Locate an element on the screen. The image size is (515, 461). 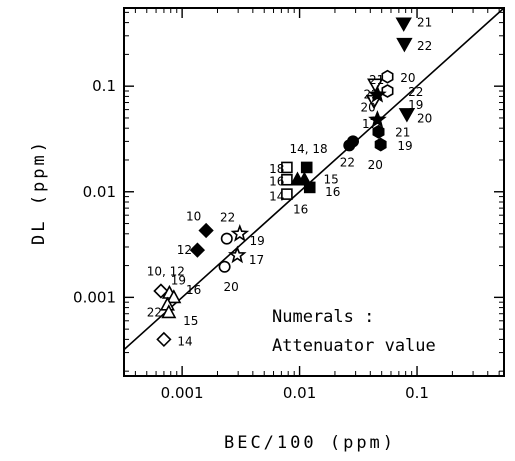
attenuator-label: 12 is located at coordinates (184, 250).